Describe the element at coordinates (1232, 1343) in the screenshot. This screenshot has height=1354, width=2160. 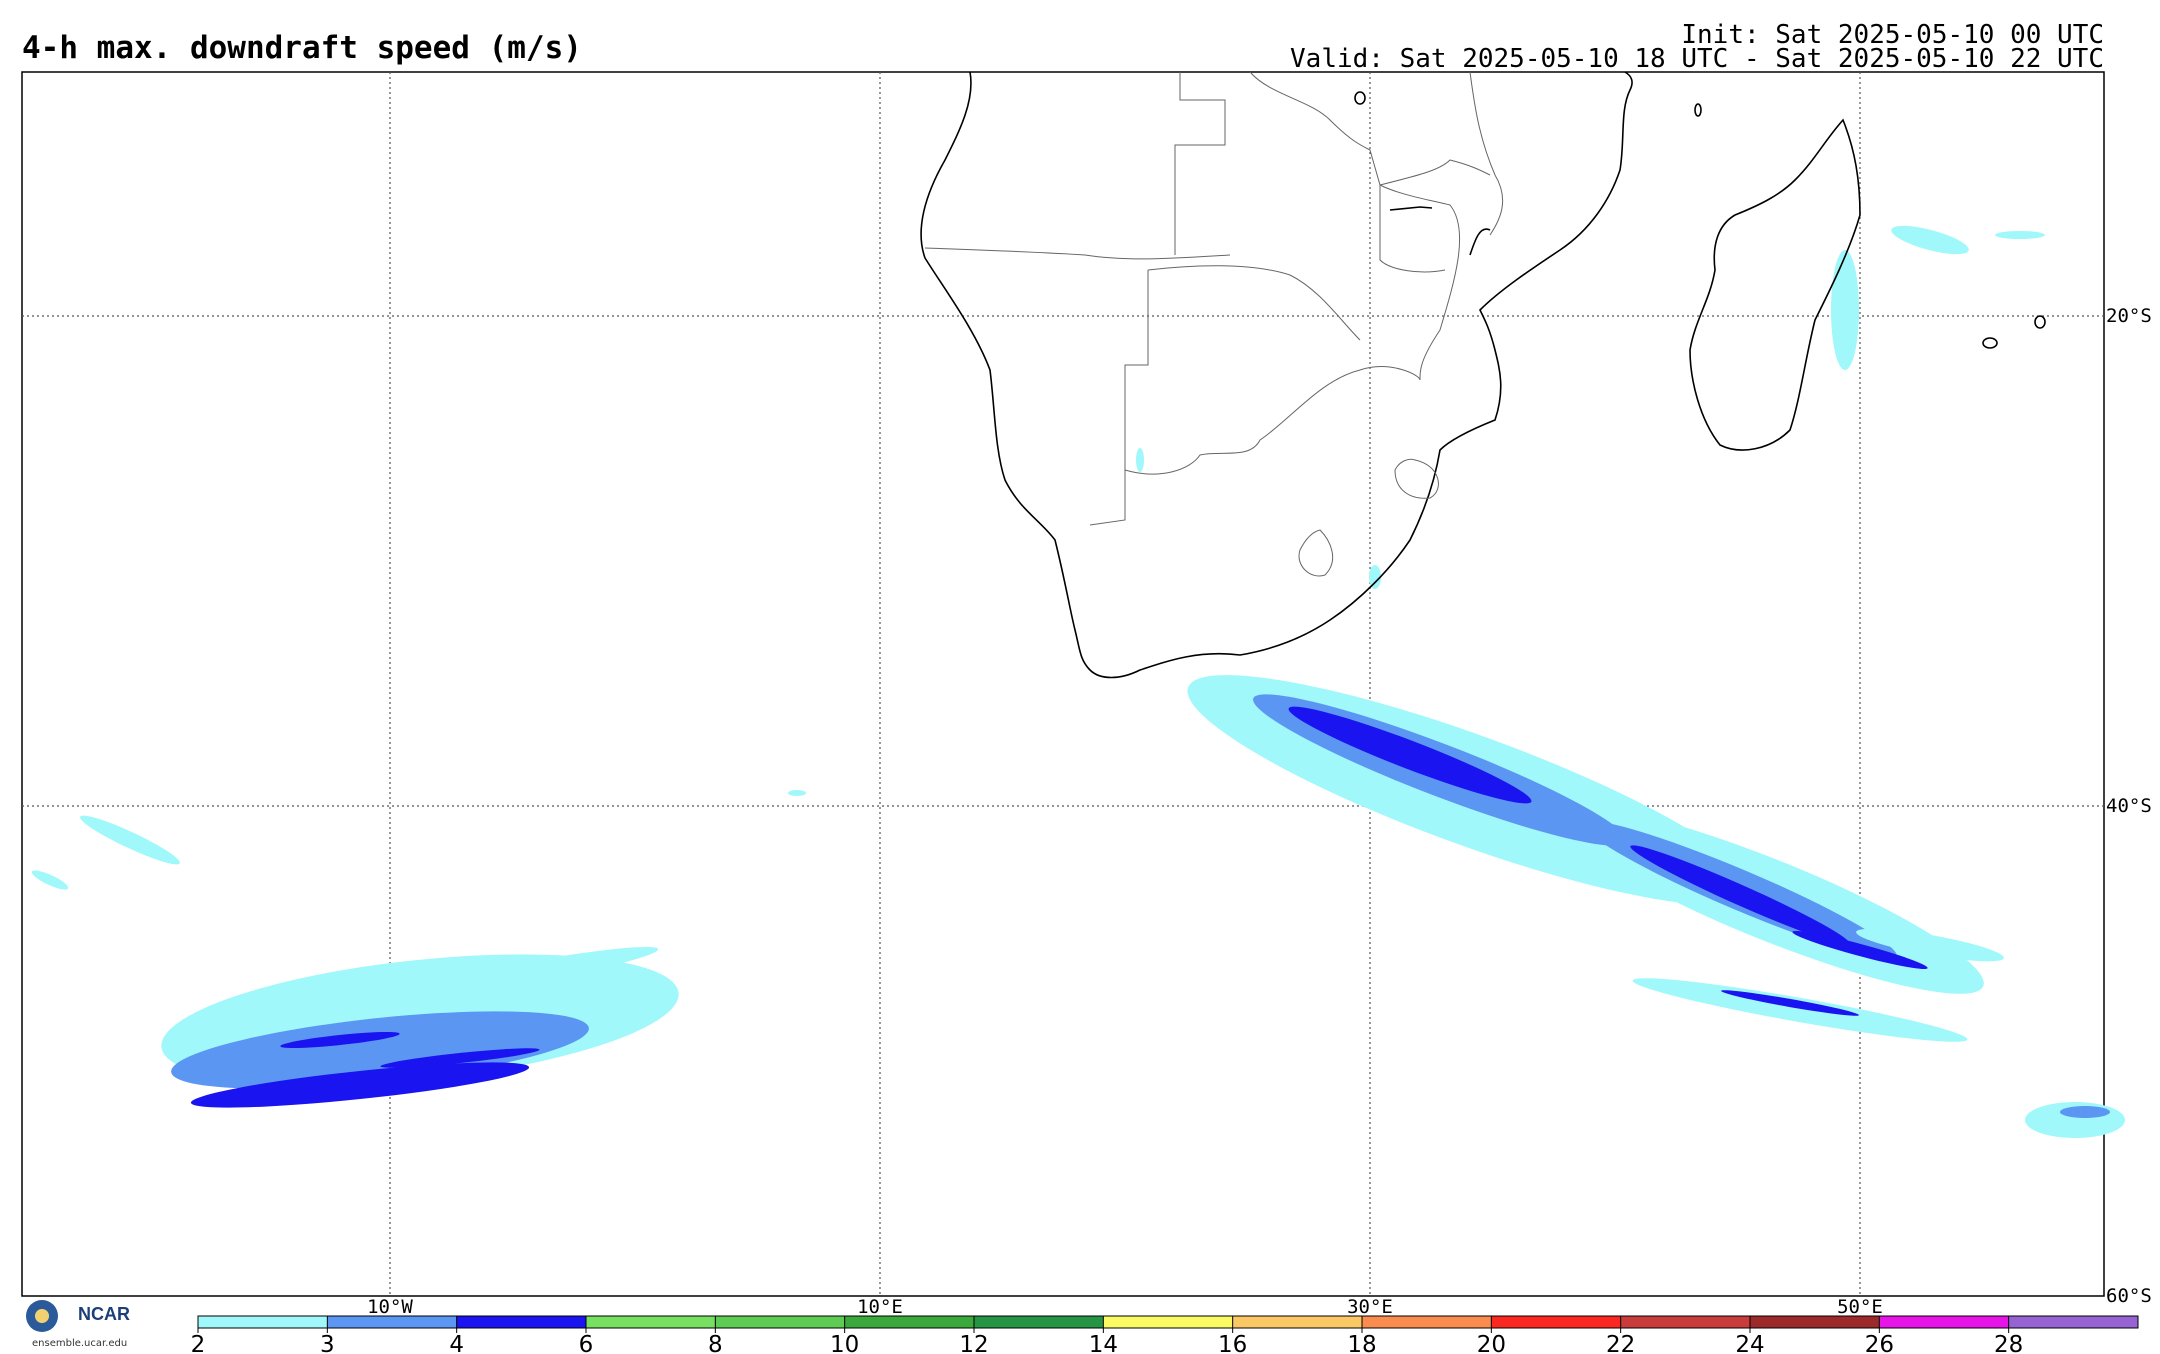
I see `colorbar-tick-label: 16` at that location.